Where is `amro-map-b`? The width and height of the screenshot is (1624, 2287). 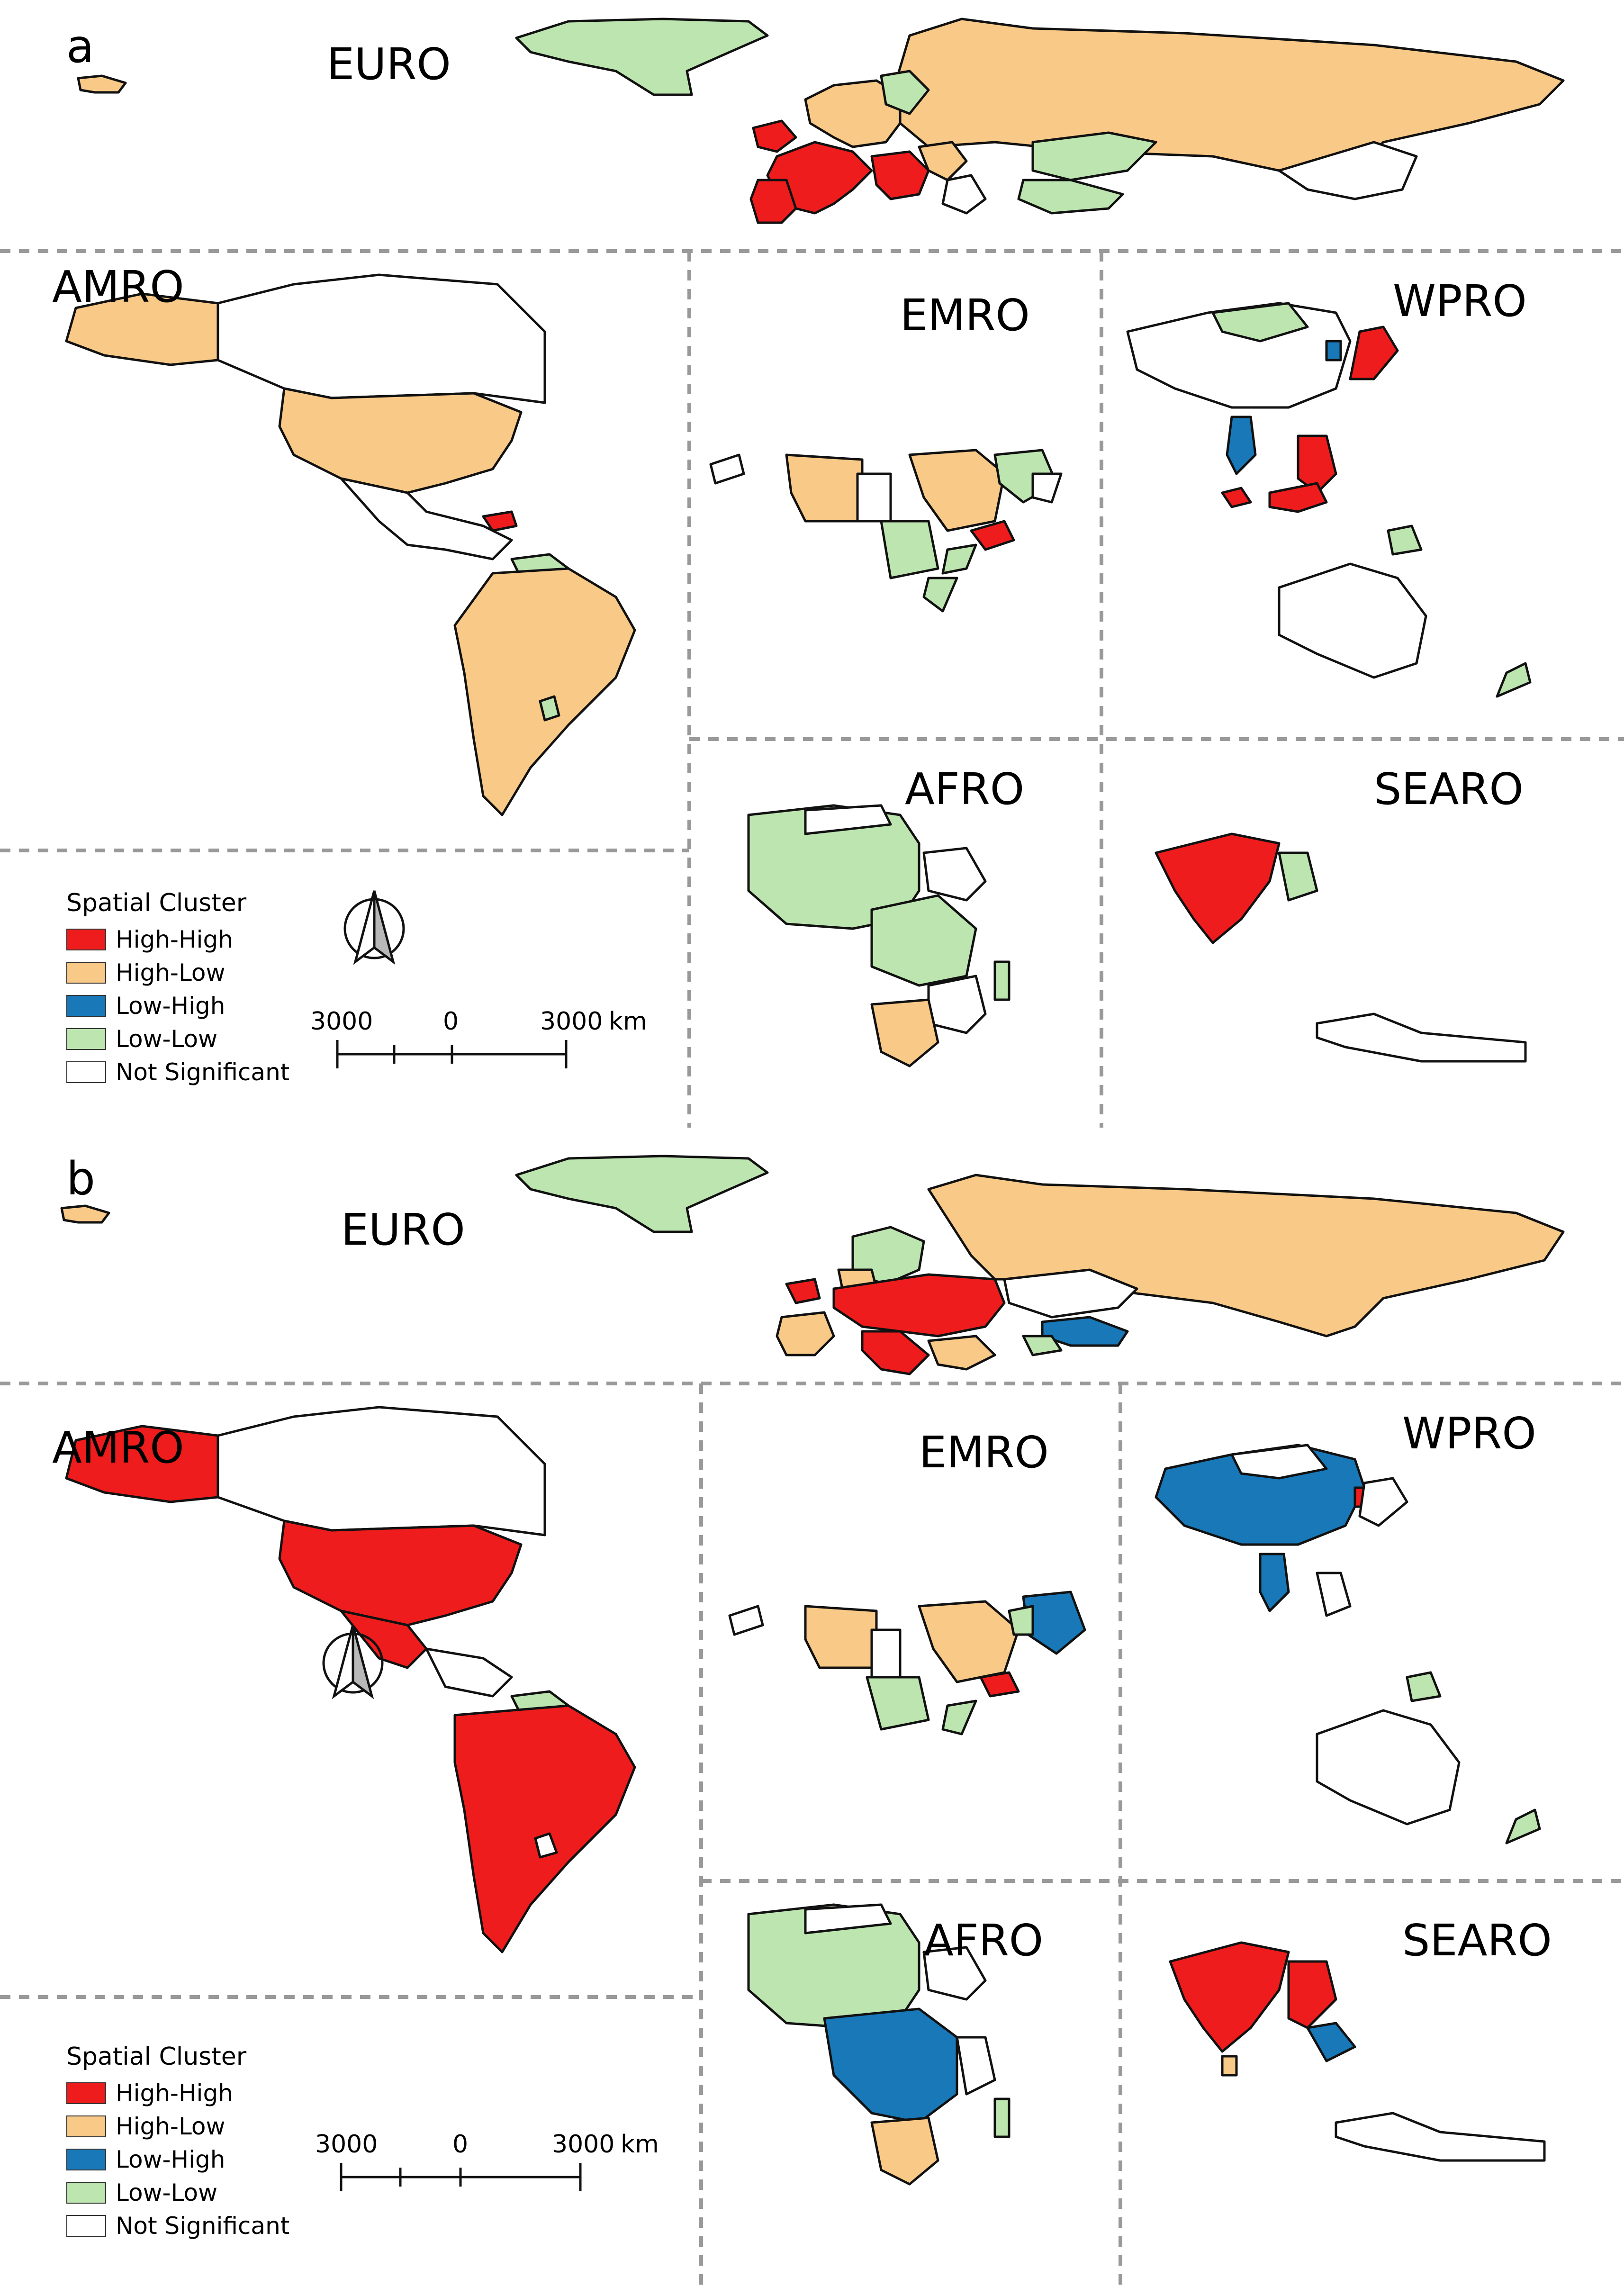 amro-map-b is located at coordinates (350, 1680).